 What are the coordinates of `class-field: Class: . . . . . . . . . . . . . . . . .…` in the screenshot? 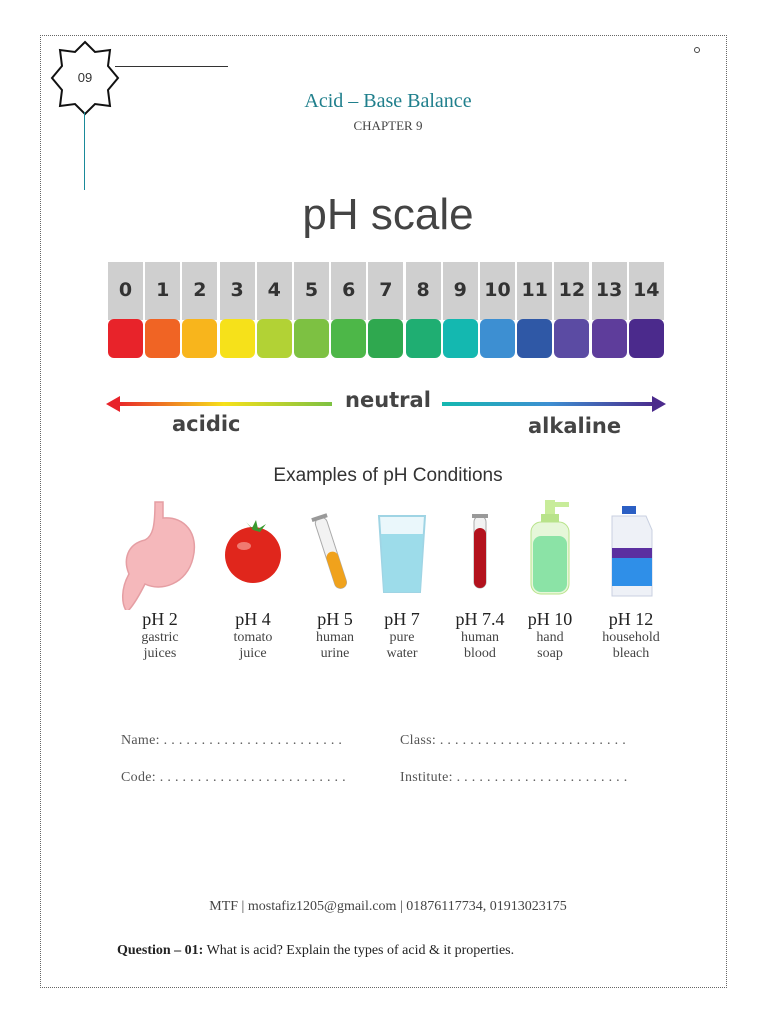 It's located at (513, 740).